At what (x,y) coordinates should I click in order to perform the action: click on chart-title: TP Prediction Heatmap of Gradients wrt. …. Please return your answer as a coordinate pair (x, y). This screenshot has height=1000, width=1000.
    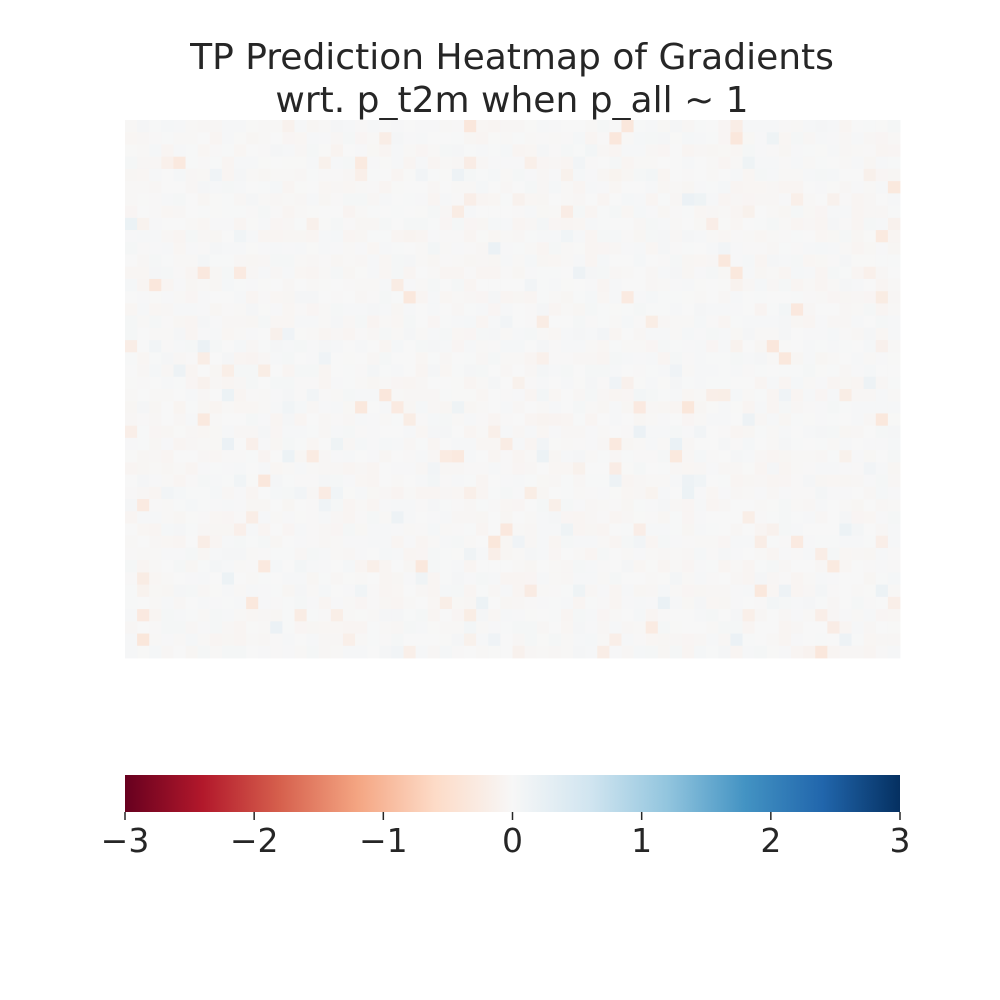
    Looking at the image, I should click on (500, 79).